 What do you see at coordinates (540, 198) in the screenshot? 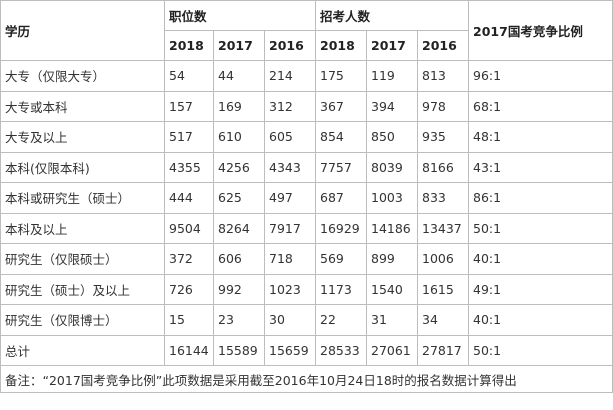
I see `cell-ratio: 86:1` at bounding box center [540, 198].